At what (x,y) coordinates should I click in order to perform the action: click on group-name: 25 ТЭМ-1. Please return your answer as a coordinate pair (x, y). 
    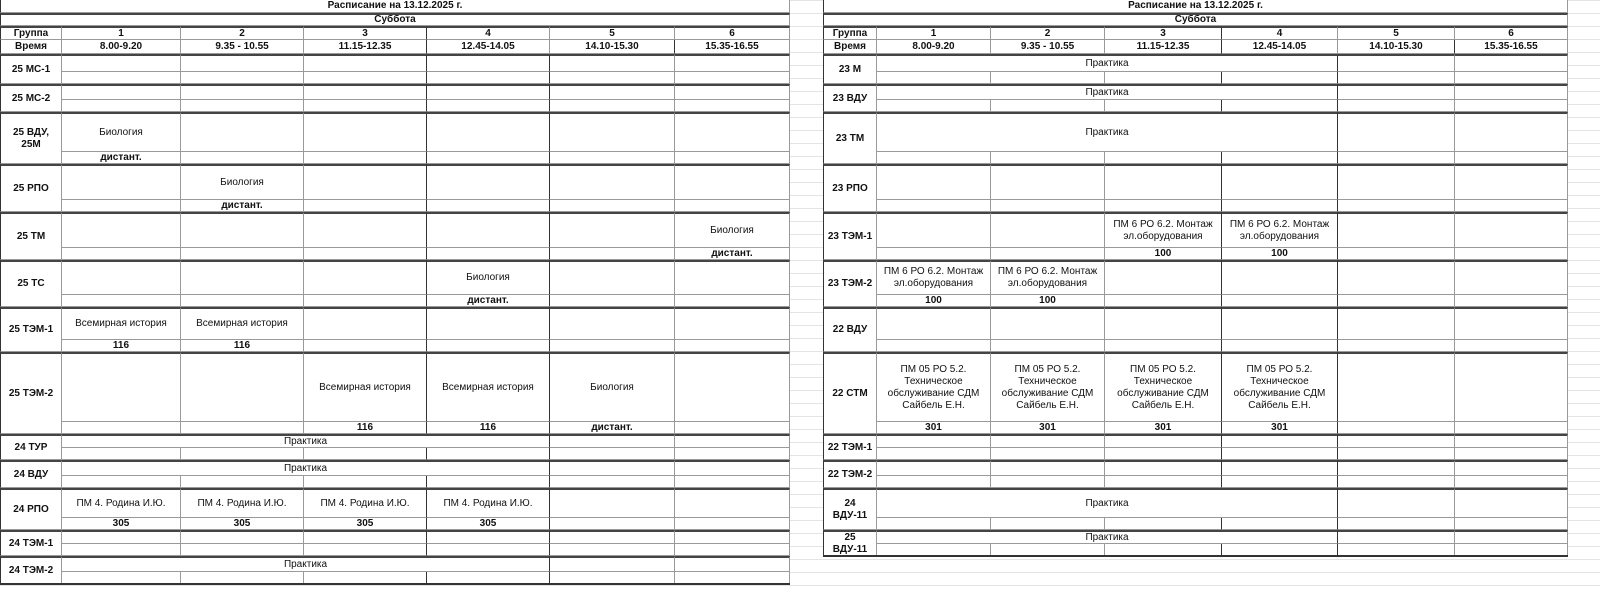
    Looking at the image, I should click on (31, 329).